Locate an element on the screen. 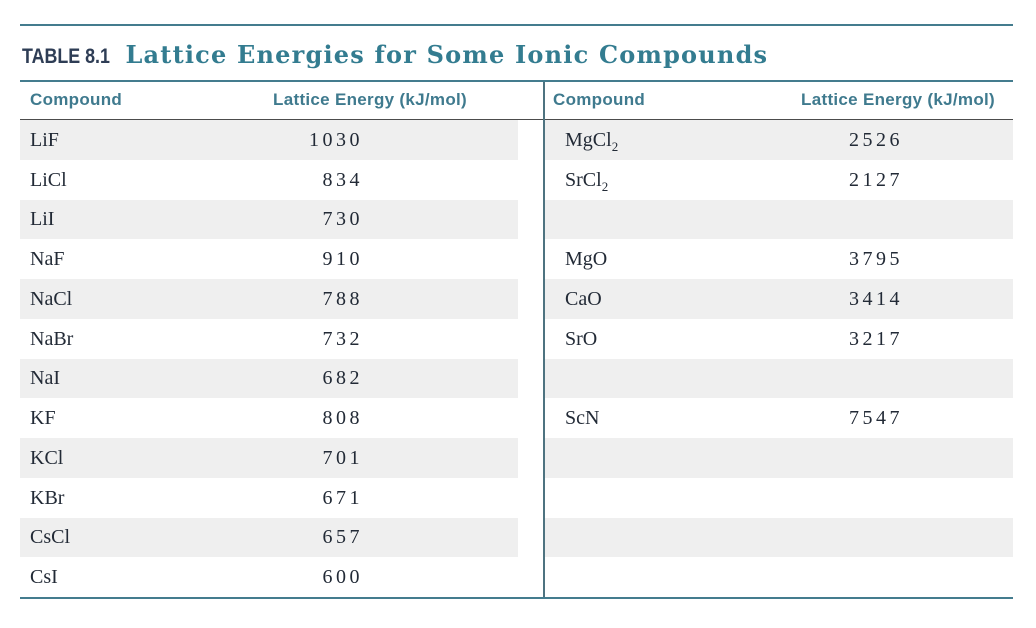  energy-cell: 657 is located at coordinates (342, 537).